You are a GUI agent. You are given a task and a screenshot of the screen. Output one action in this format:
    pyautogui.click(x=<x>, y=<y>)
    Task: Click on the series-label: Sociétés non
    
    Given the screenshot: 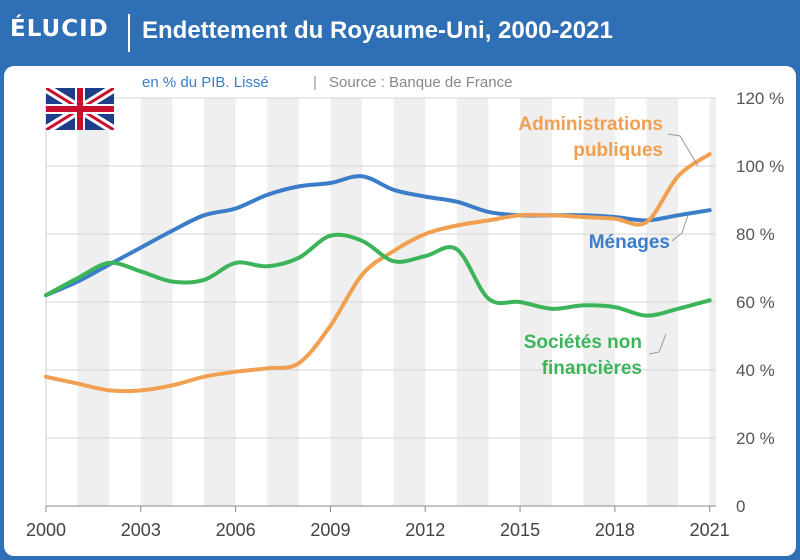 What is the action you would take?
    pyautogui.click(x=583, y=342)
    